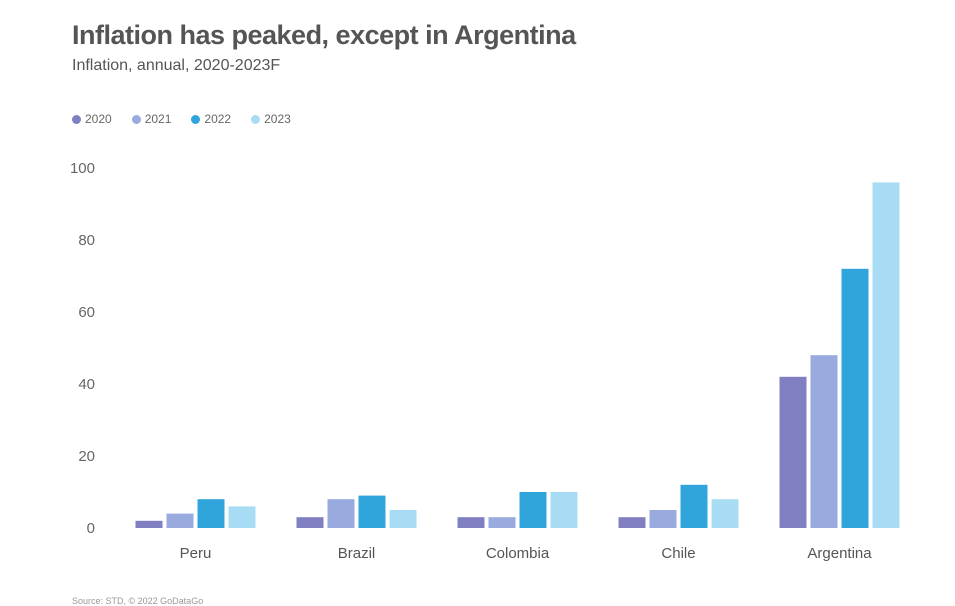 The image size is (955, 606). I want to click on bar-argentina-2023, so click(886, 355).